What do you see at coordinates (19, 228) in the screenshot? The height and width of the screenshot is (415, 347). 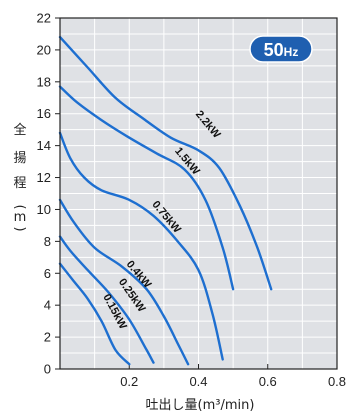 I see `y-axis-title-char: )` at bounding box center [19, 228].